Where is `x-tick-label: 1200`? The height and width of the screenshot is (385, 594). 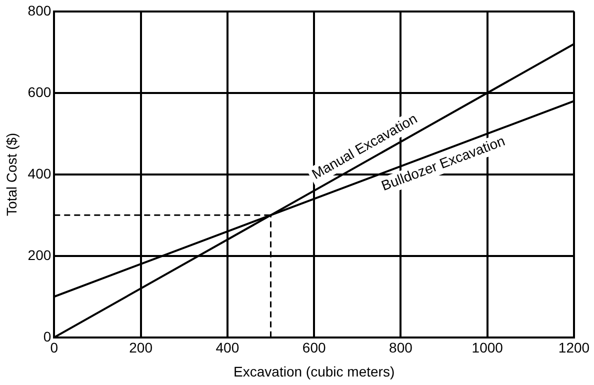 x-tick-label: 1200 is located at coordinates (574, 348).